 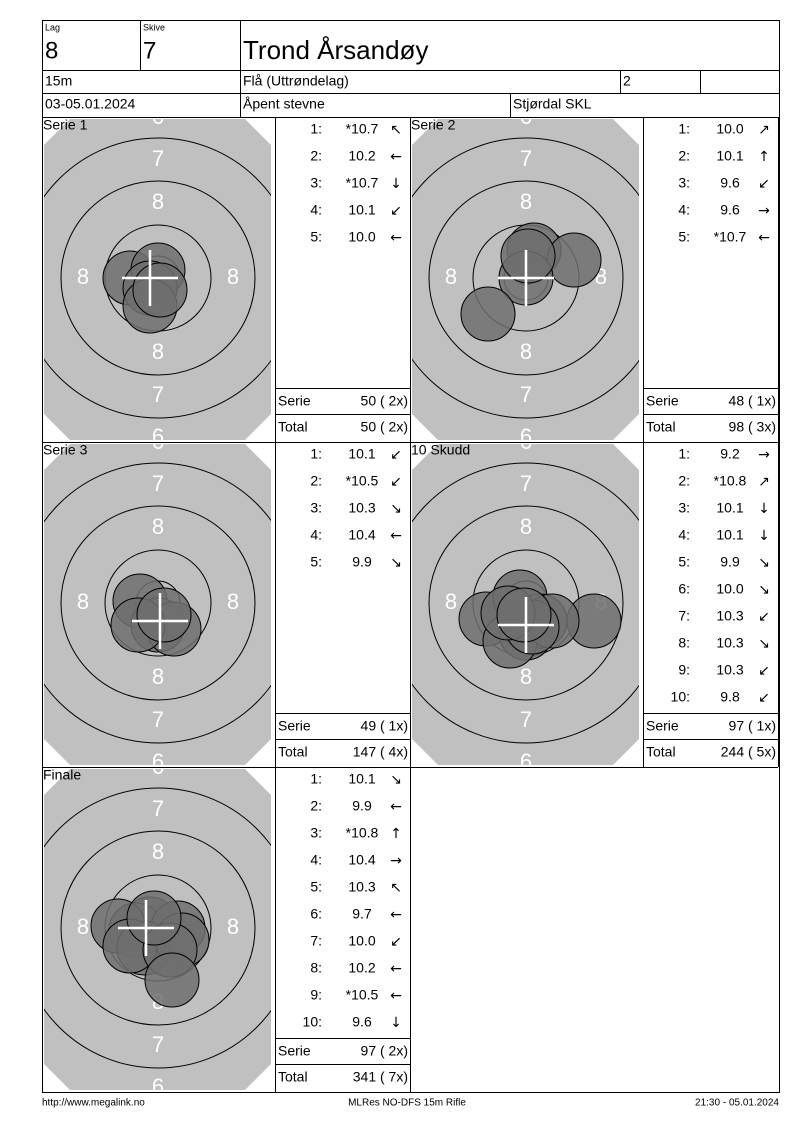 What do you see at coordinates (380, 752) in the screenshot?
I see `total-score: 147 ( 4x)` at bounding box center [380, 752].